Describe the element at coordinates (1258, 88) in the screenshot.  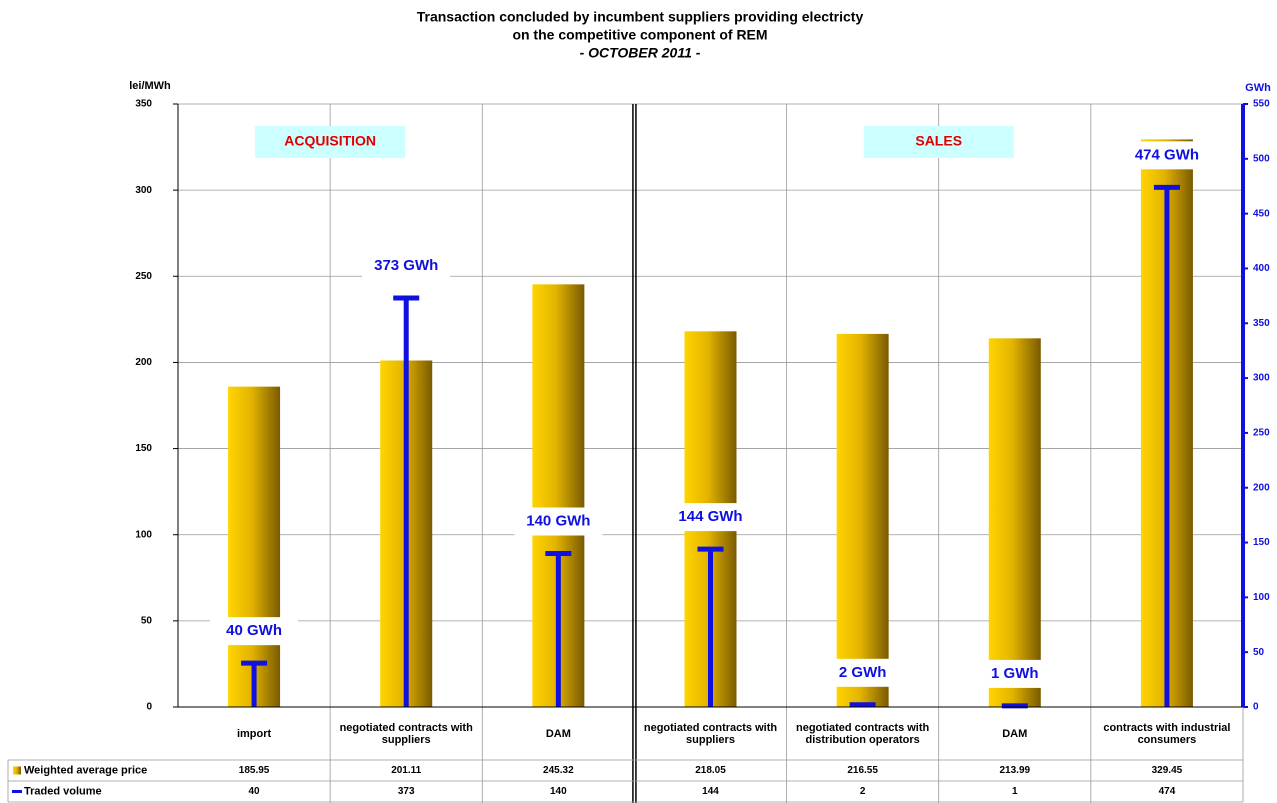
I see `y2-axis-label: GWh` at that location.